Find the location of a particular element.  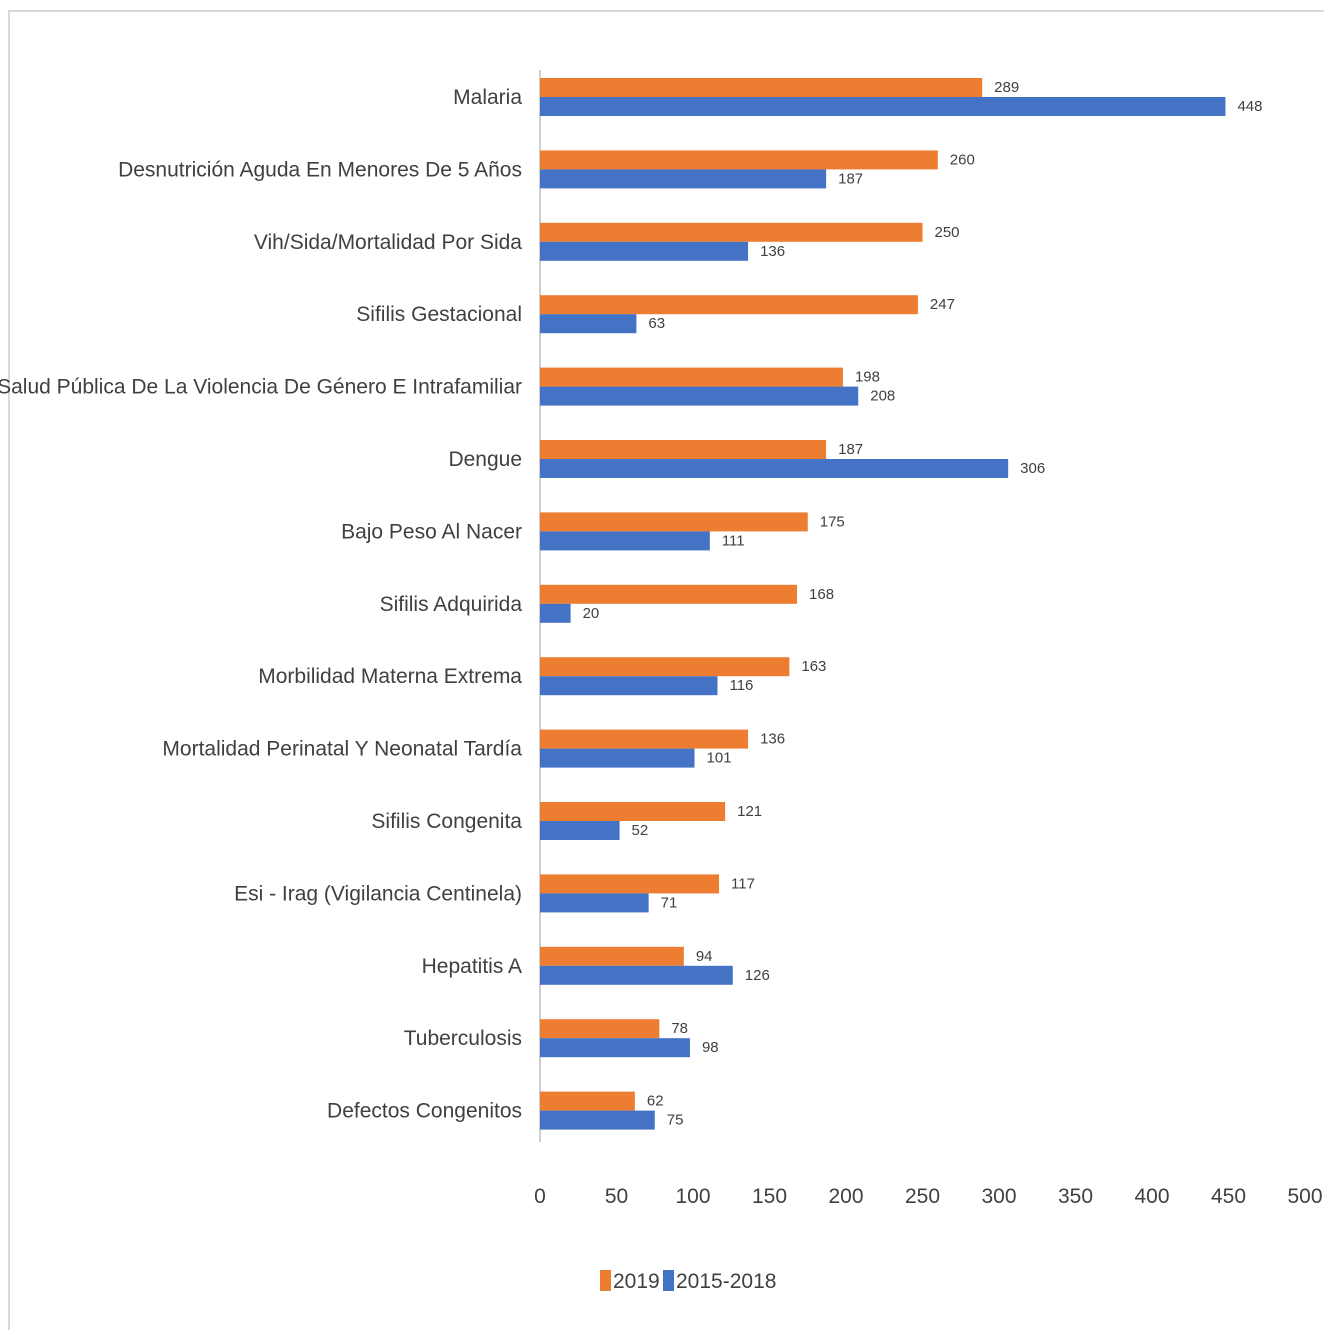

data-label: 98 is located at coordinates (710, 1047).